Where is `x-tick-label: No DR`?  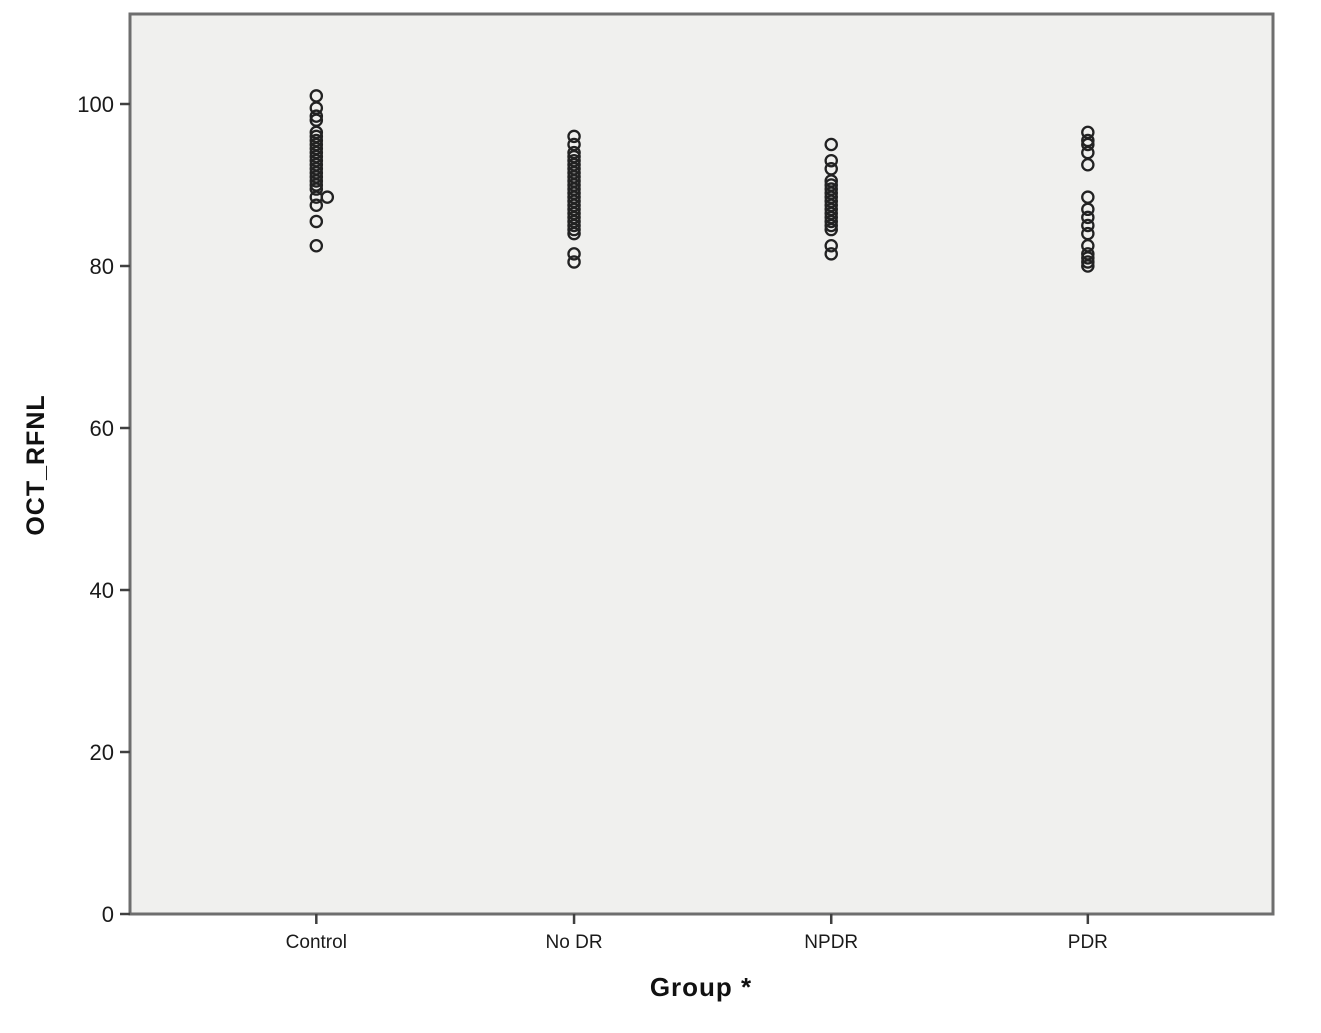 x-tick-label: No DR is located at coordinates (574, 942).